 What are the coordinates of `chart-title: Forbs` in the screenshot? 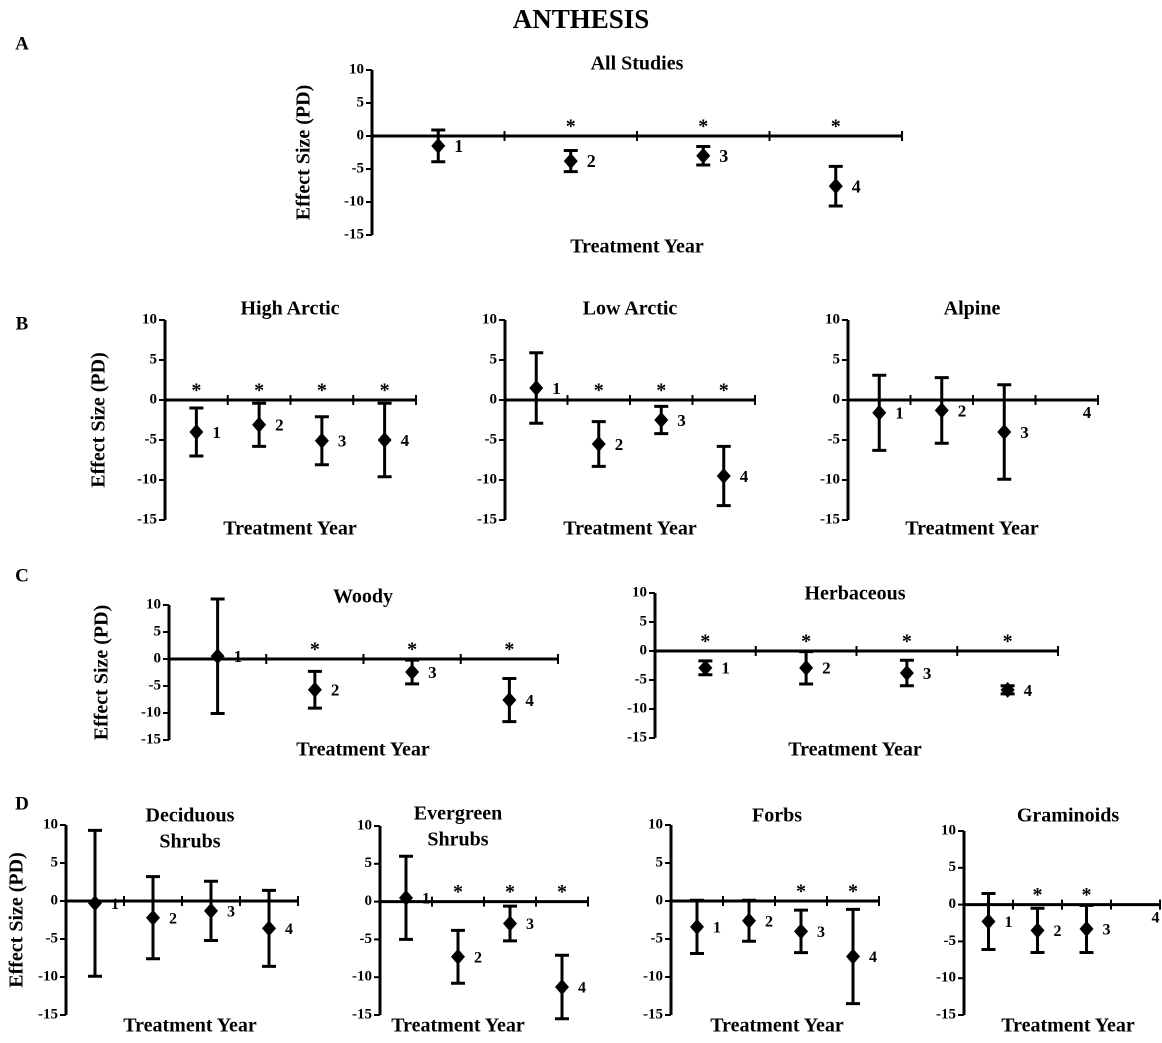 It's located at (777, 816).